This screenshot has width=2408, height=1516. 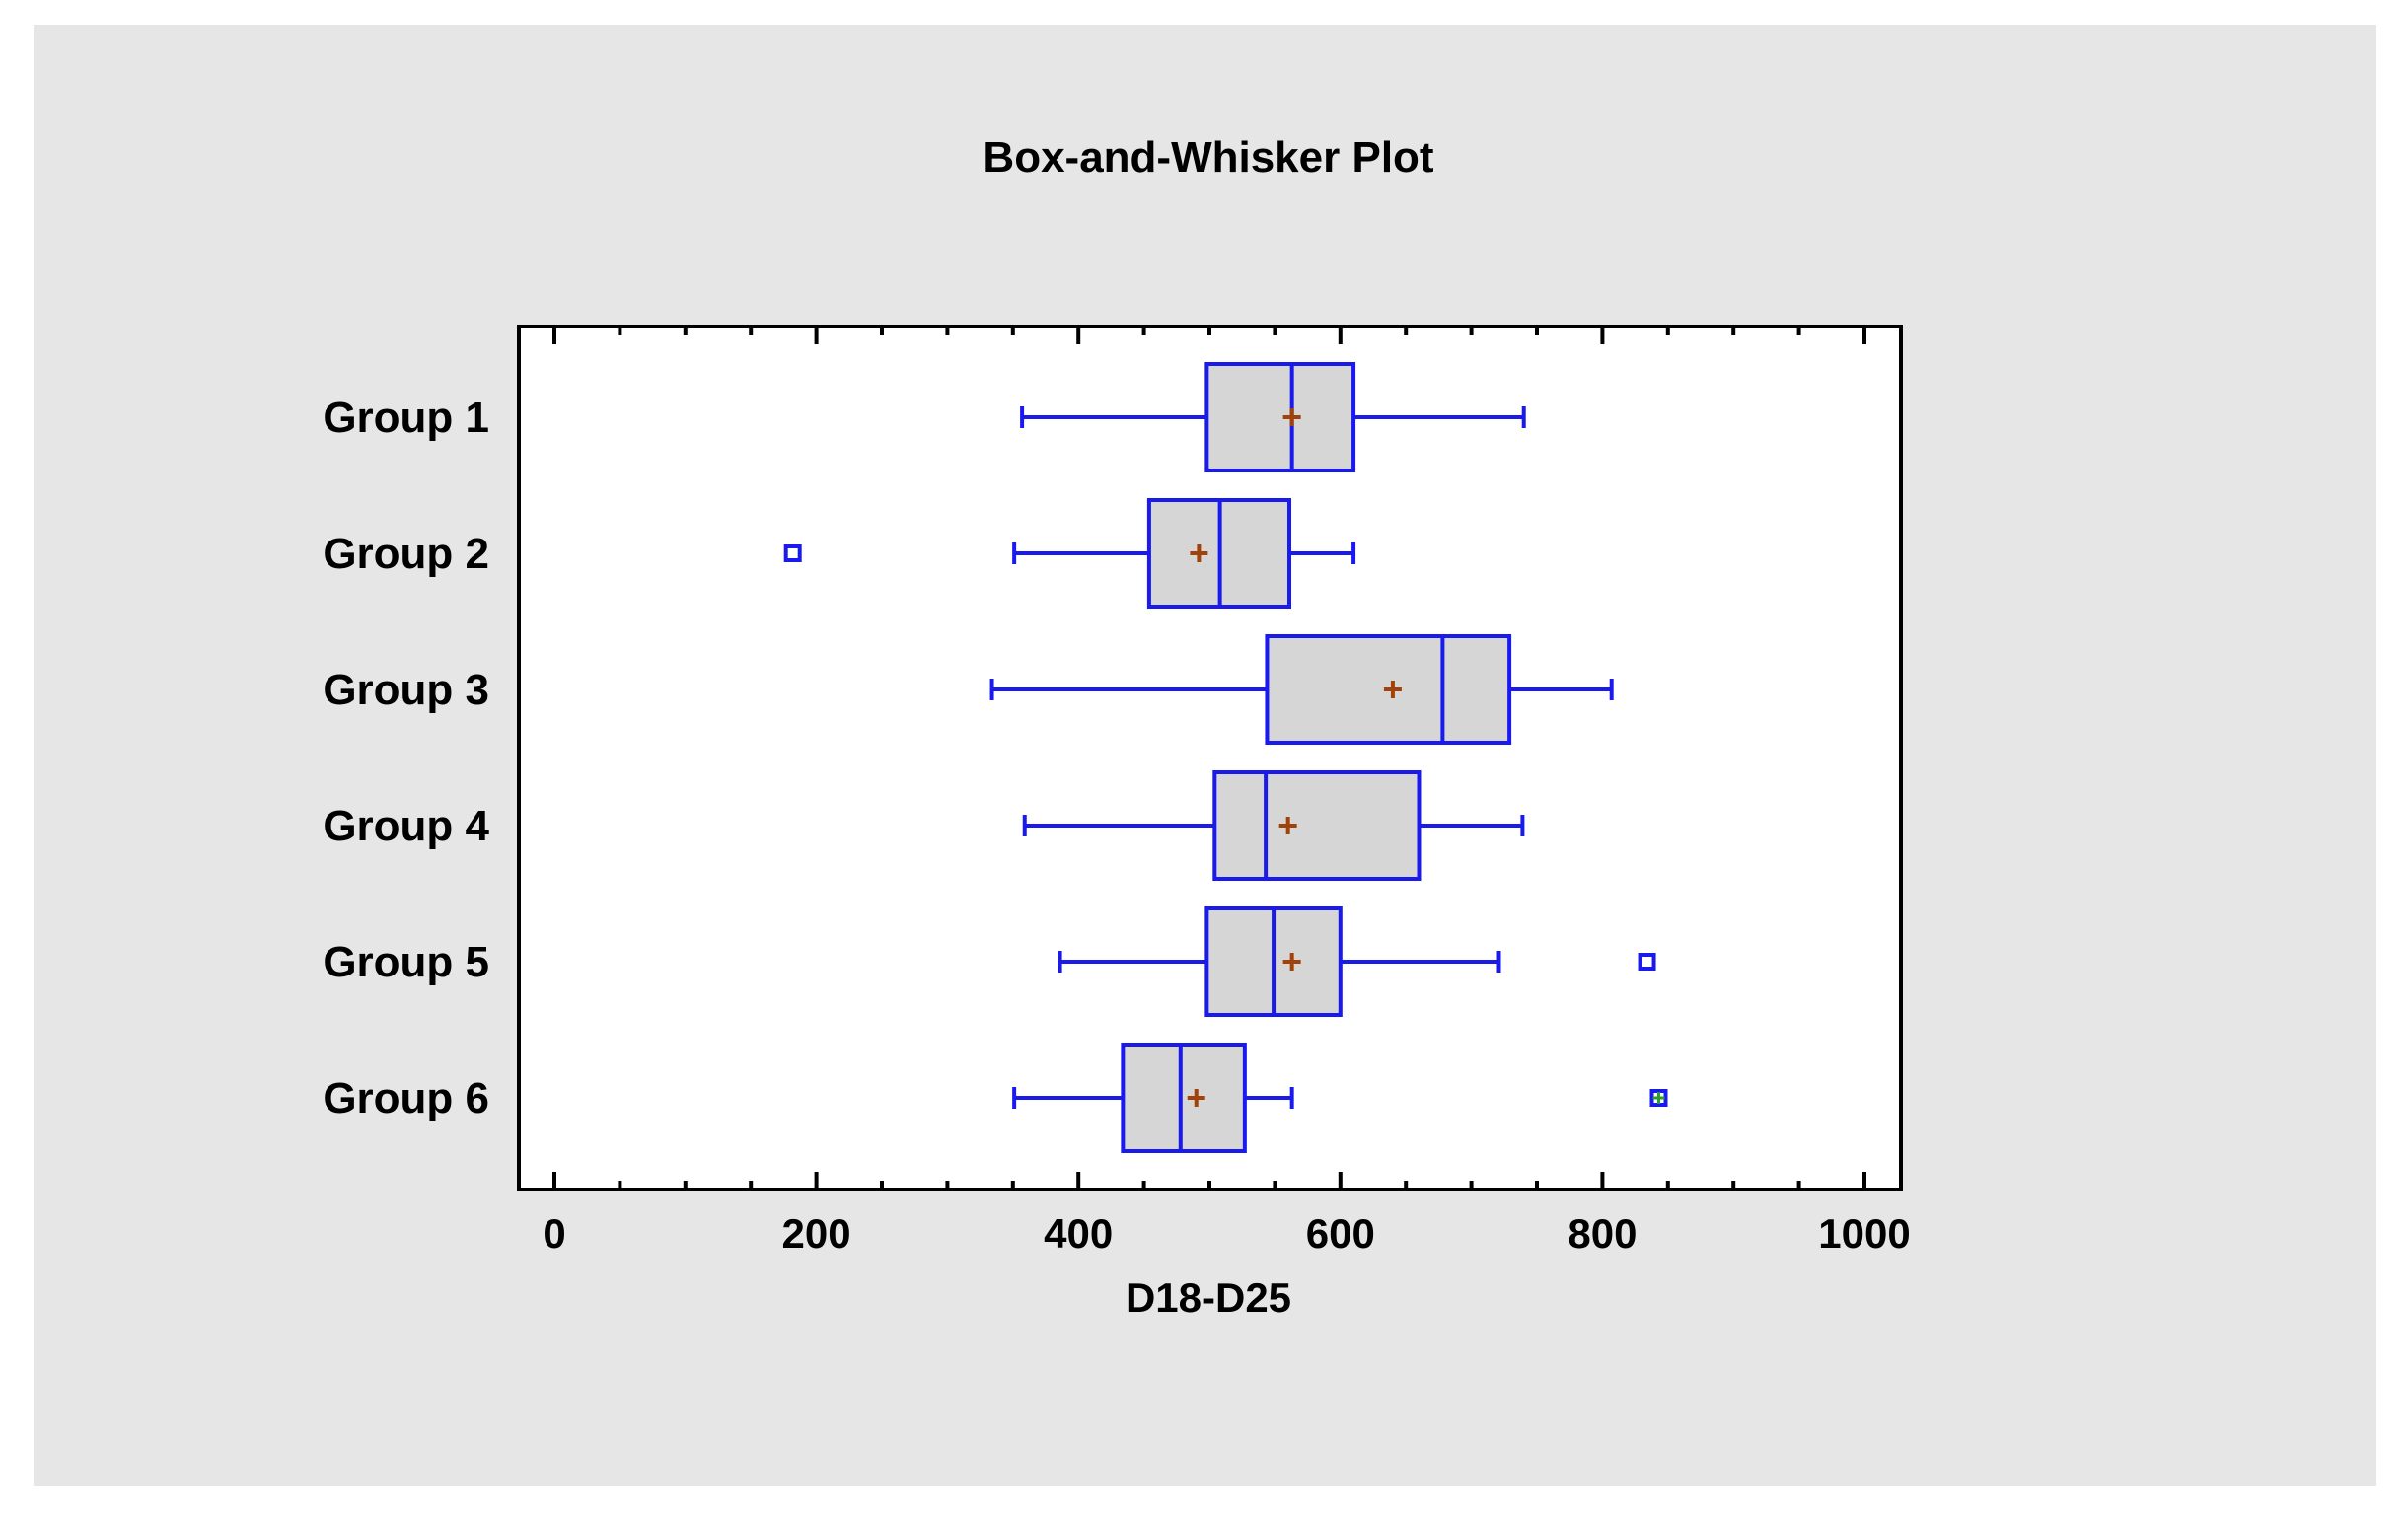 What do you see at coordinates (406, 826) in the screenshot?
I see `category-label: Group 4` at bounding box center [406, 826].